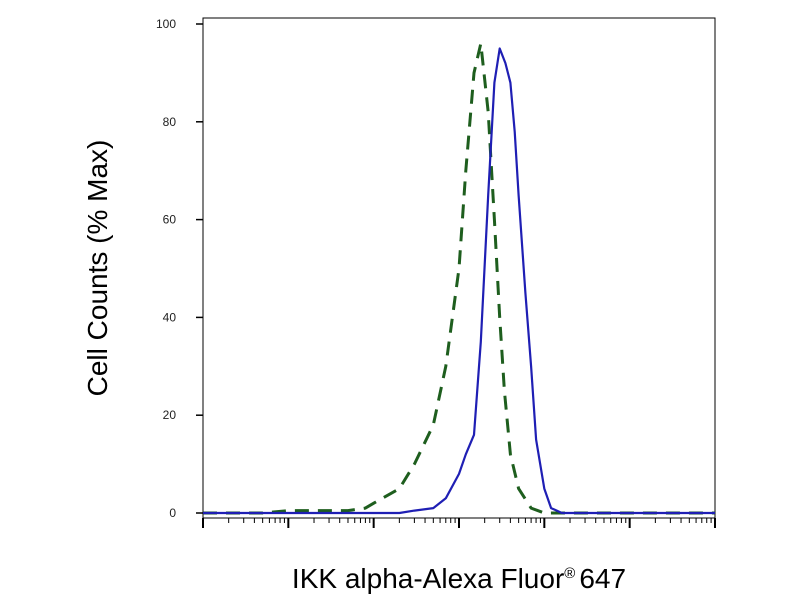 This screenshot has height=600, width=800. Describe the element at coordinates (428, 578) in the screenshot. I see `x-axis-title-main: IKK alpha-Alexa Fluor` at that location.